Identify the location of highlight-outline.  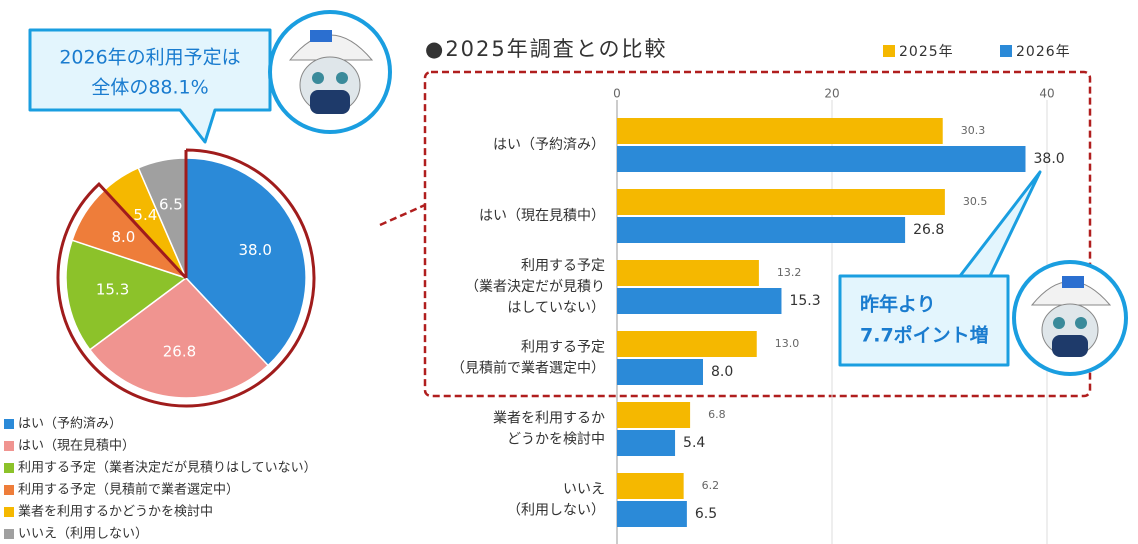
(186, 278).